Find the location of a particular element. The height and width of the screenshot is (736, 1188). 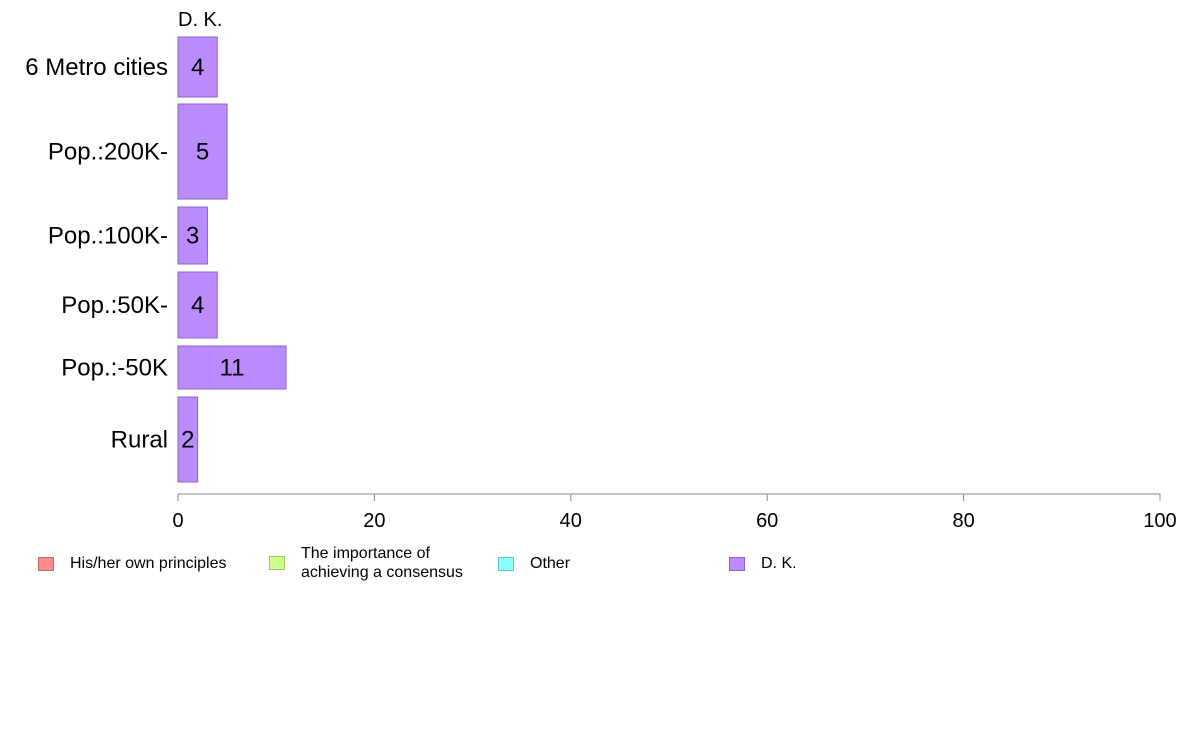

legend-label: His/her own principles is located at coordinates (148, 563).